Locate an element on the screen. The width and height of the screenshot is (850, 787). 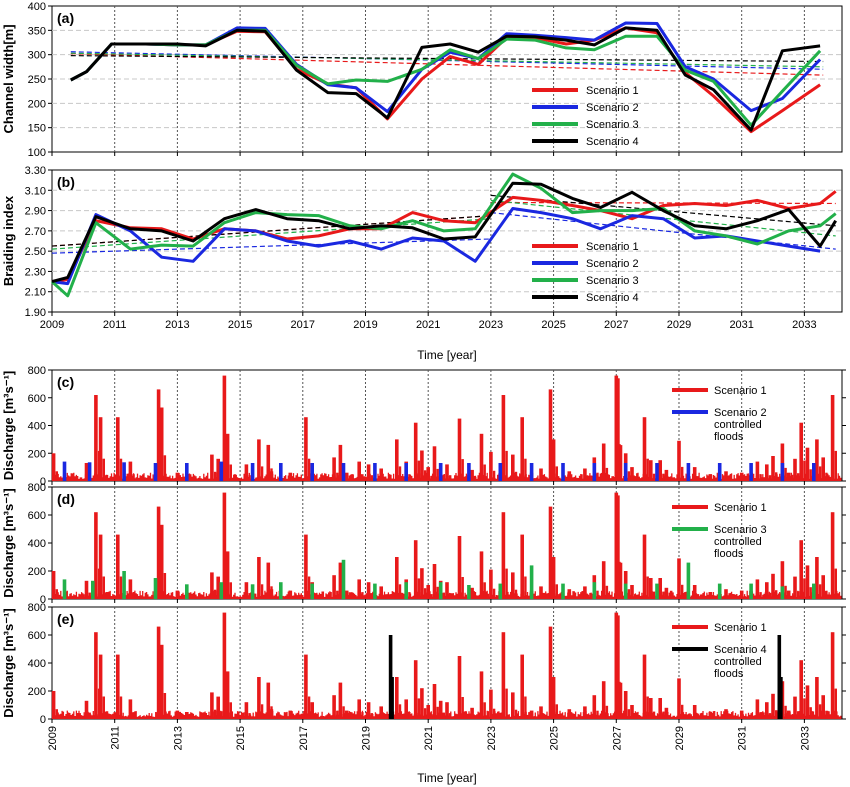
legend-a-entry: Scenario 3 is located at coordinates (612, 125).